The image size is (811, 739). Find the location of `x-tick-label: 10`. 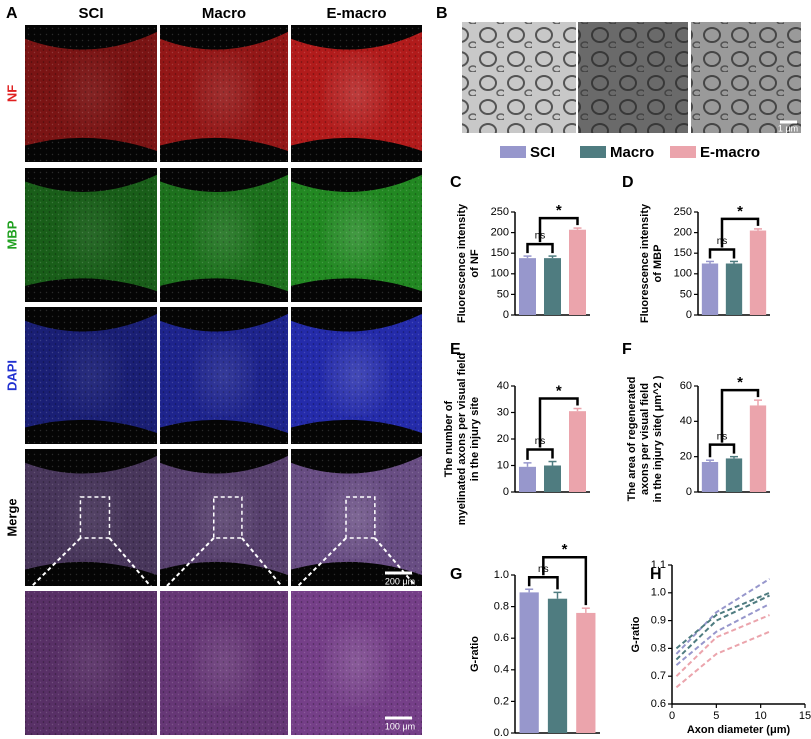

x-tick-label: 10 is located at coordinates (761, 716).